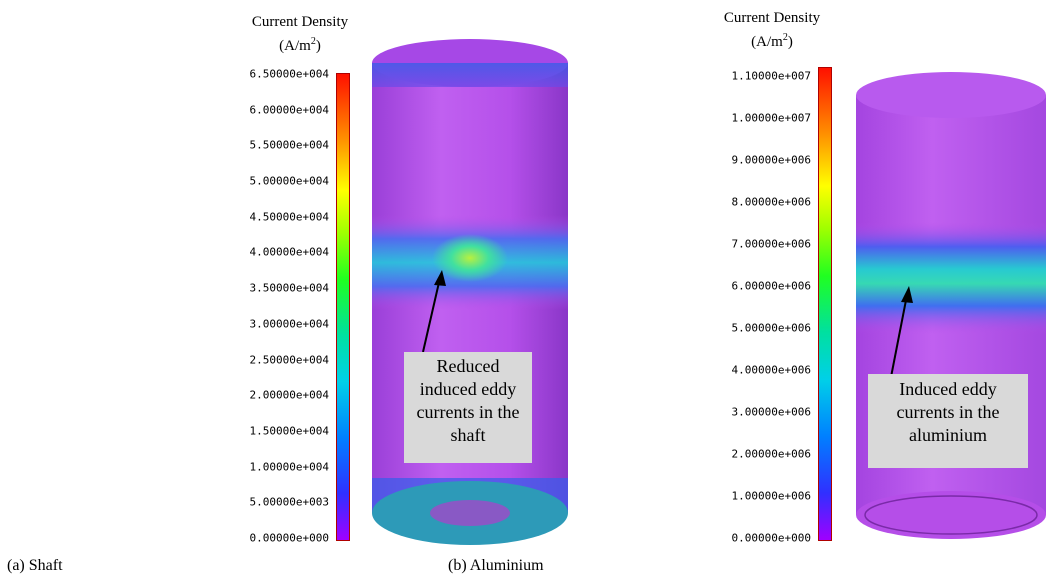 This screenshot has width=1046, height=578. What do you see at coordinates (771, 496) in the screenshot?
I see `aluminium-colorbar-tick: 1.00000e+006` at bounding box center [771, 496].